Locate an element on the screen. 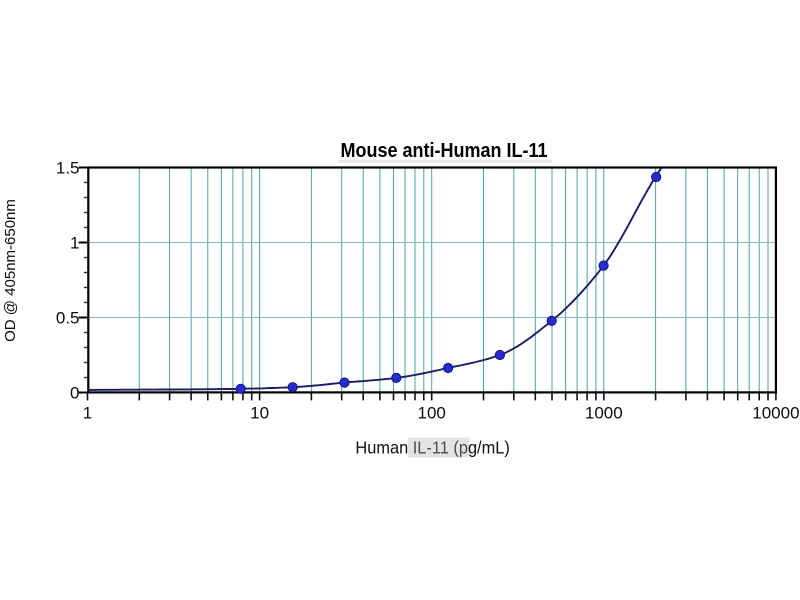 This screenshot has width=800, height=600. svg-text: 100 is located at coordinates (432, 413).